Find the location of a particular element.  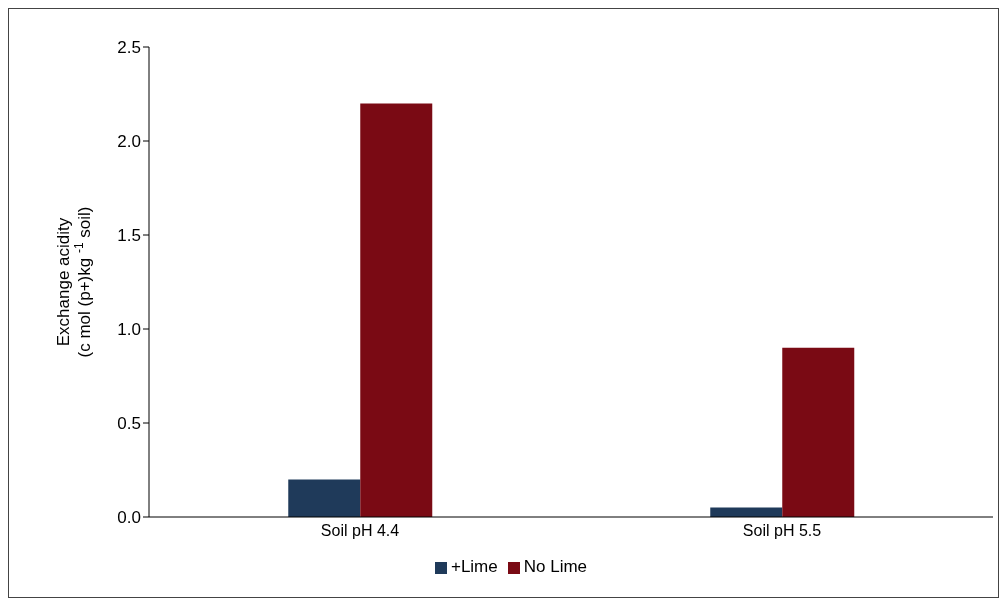

y-tick-label: 1.5 is located at coordinates (129, 236).